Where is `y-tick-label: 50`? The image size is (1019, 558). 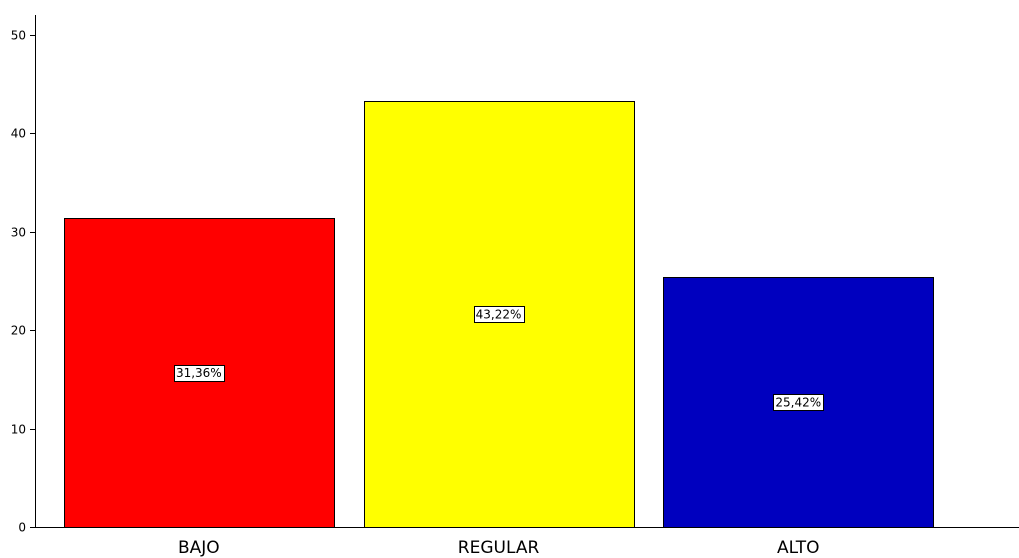
y-tick-label: 50 is located at coordinates (18, 36).